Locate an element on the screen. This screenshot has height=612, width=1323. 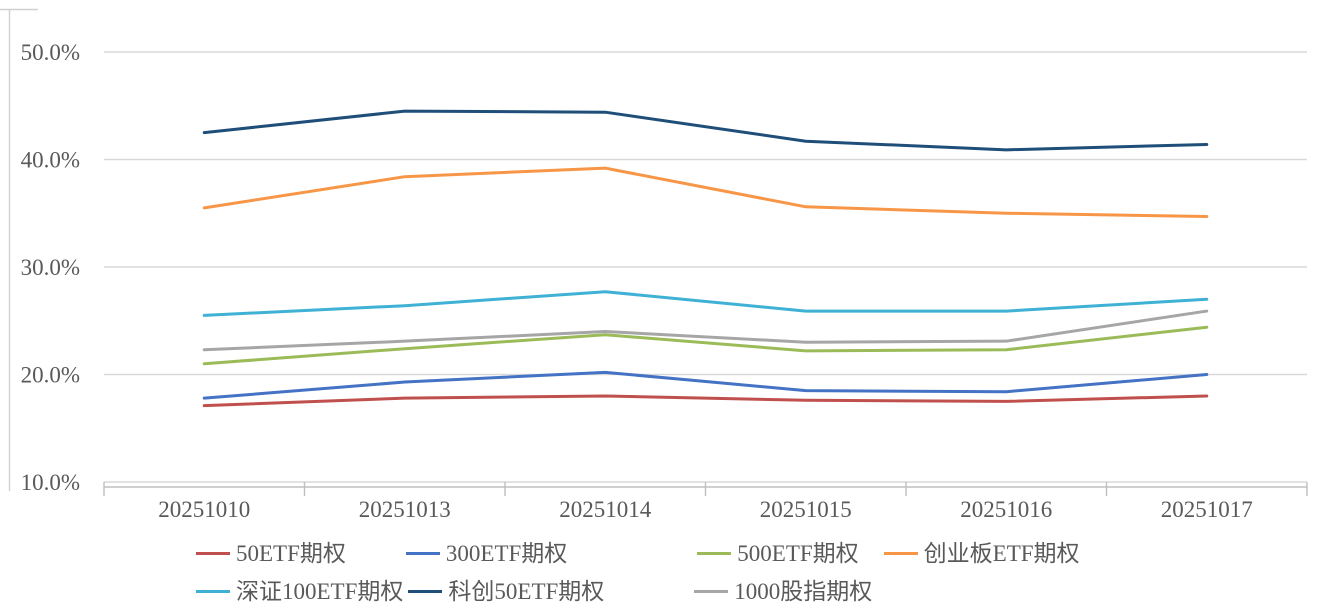
legend-row-2: 深证100ETF期权 科创50ETF期权 1000股指期权 is located at coordinates (661, 591).